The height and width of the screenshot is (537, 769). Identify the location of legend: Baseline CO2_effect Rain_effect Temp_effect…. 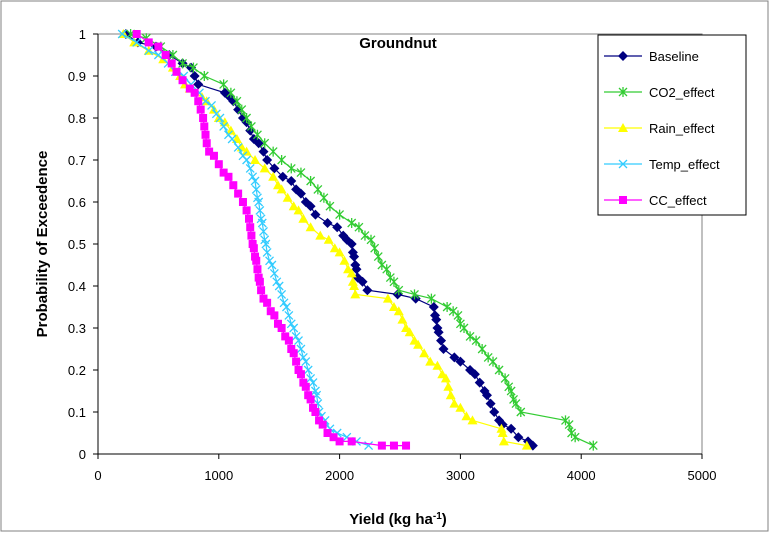
(672, 125).